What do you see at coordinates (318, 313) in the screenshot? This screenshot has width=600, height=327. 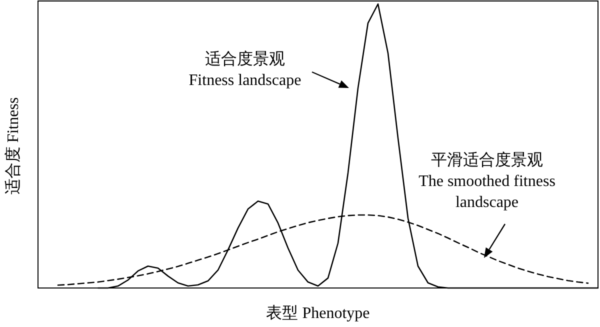 I see `x-axis-title: 表型 Phenotype` at bounding box center [318, 313].